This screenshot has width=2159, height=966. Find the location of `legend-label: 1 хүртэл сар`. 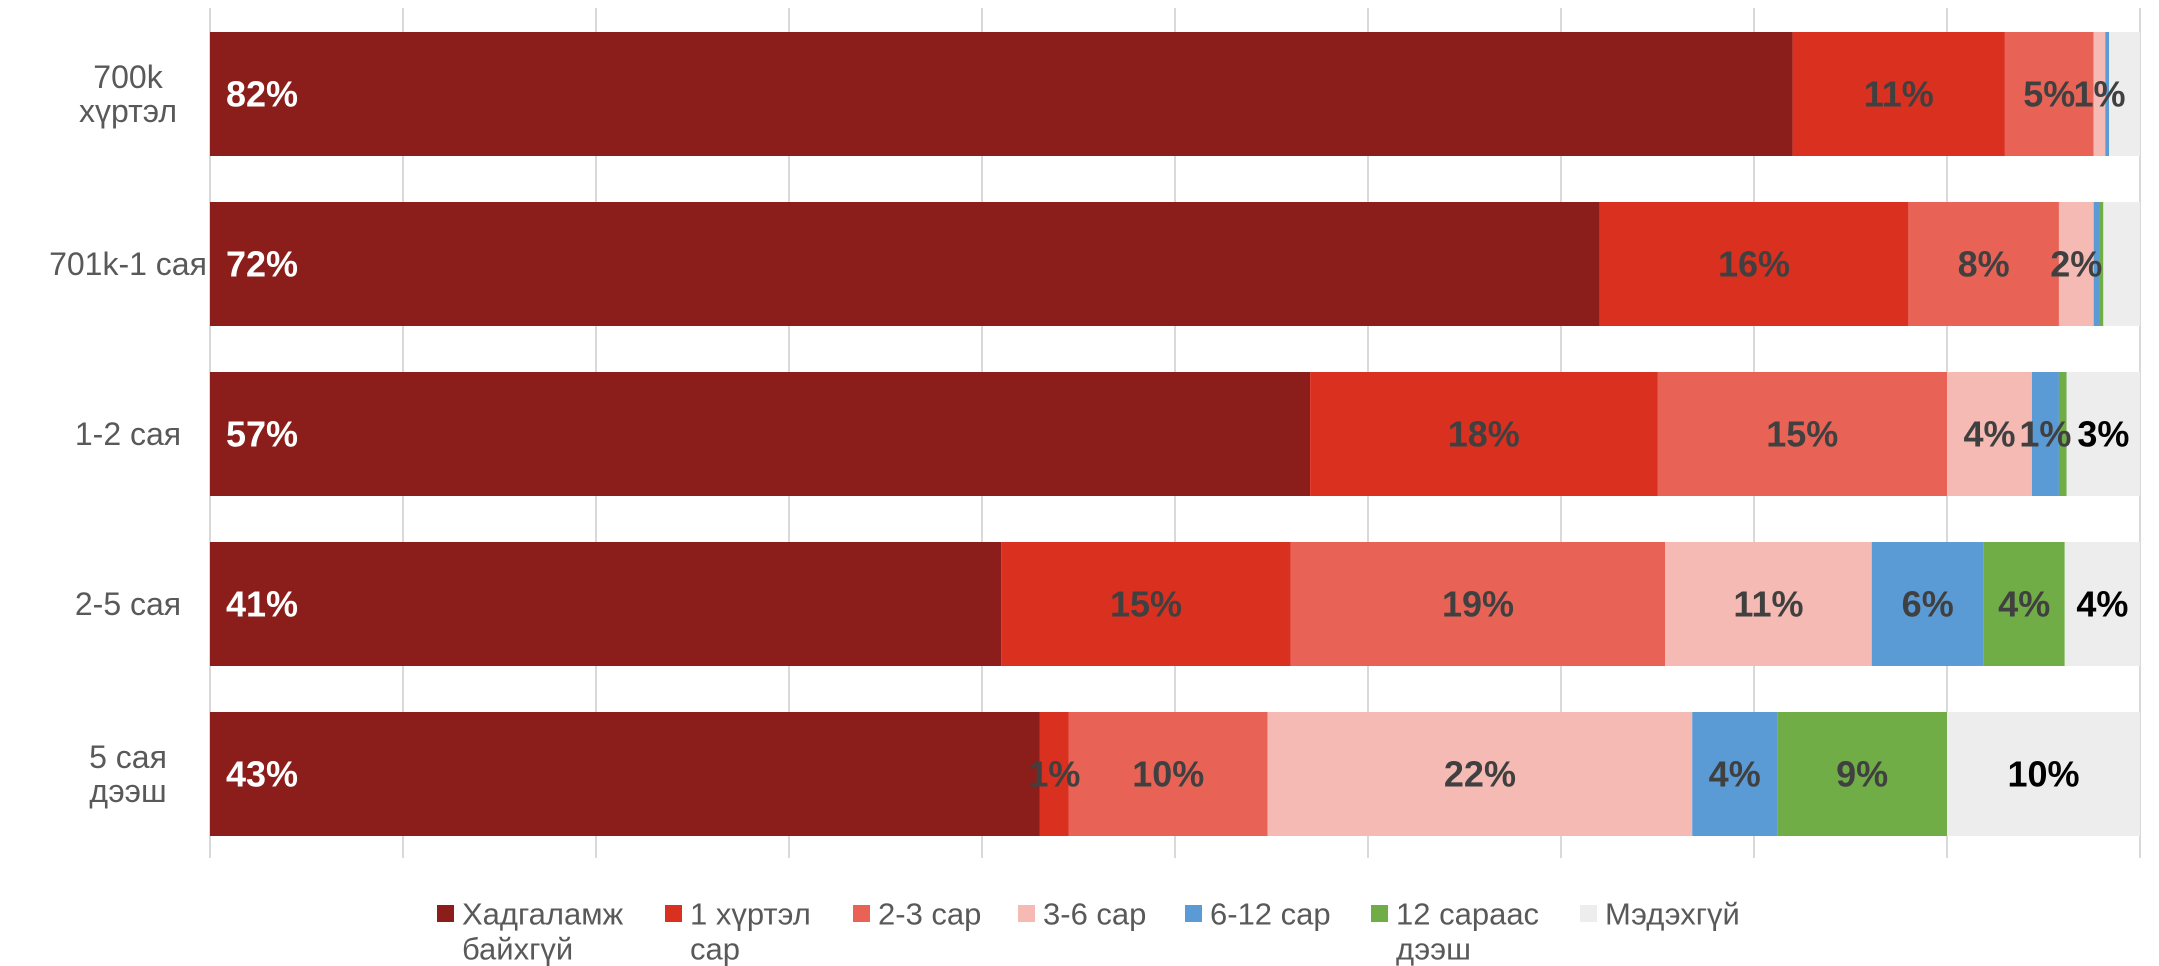

legend-label: 1 хүртэл сар is located at coordinates (750, 931).